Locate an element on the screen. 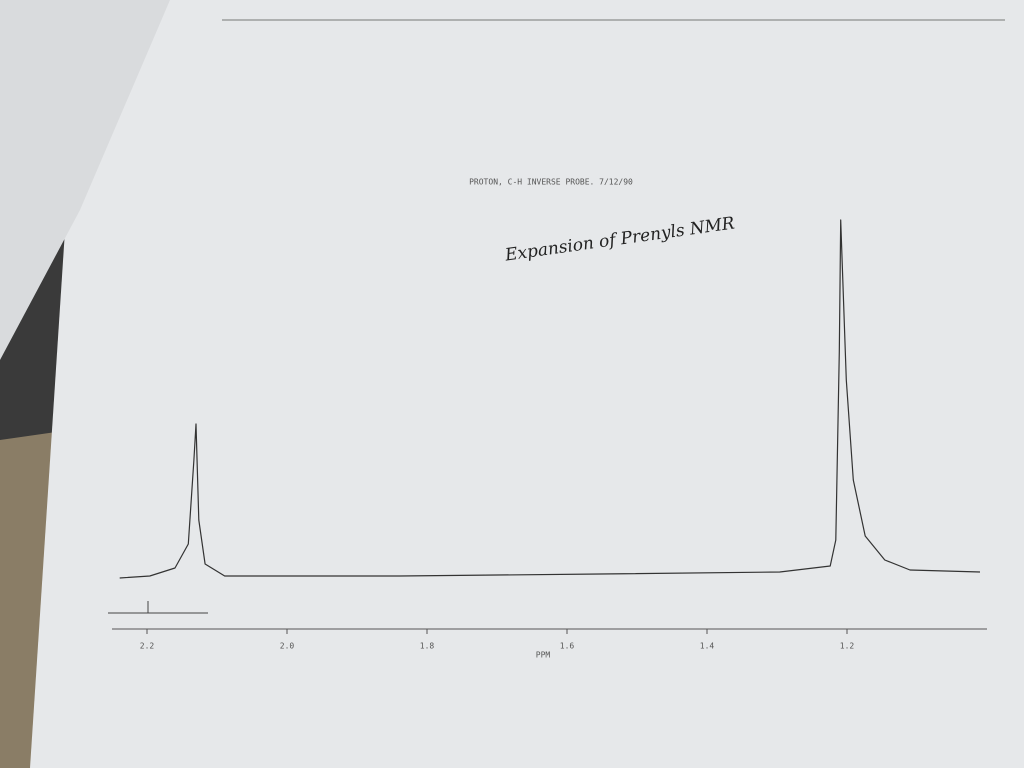 The width and height of the screenshot is (1024, 768). x-tick-label: 1.4 is located at coordinates (707, 646).